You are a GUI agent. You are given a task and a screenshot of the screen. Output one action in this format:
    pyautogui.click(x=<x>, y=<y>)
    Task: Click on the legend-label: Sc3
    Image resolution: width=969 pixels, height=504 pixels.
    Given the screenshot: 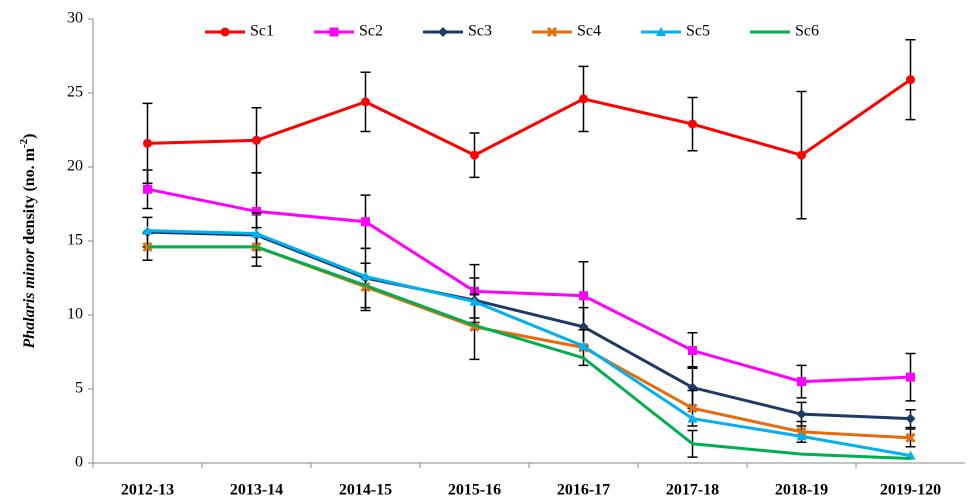 What is the action you would take?
    pyautogui.click(x=480, y=31)
    